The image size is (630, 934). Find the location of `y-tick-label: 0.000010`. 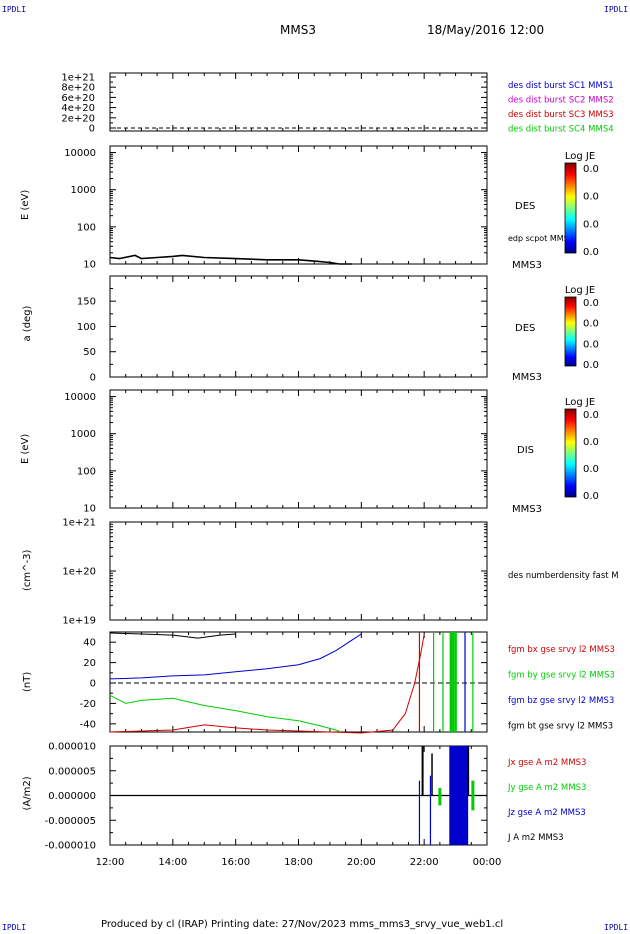

y-tick-label: 0.000010 is located at coordinates (72, 747).